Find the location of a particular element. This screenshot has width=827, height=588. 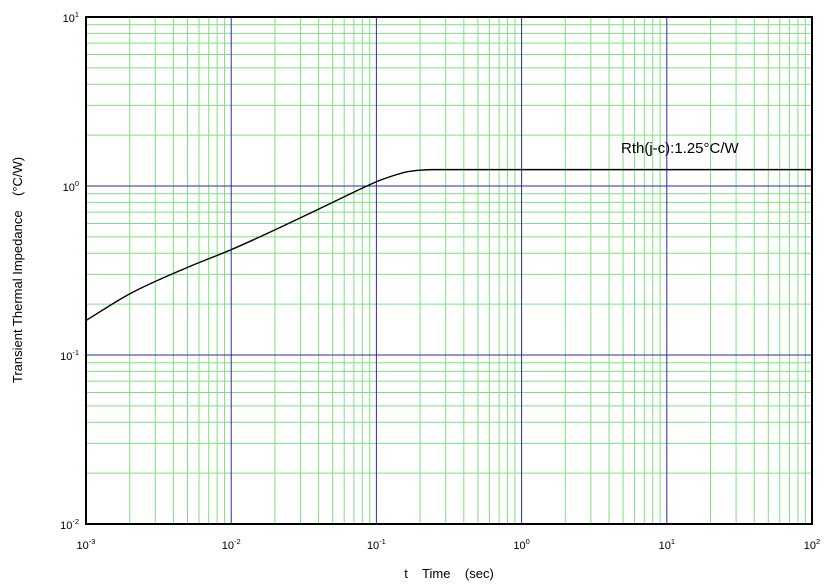

x-tick-label: 10² is located at coordinates (812, 544).